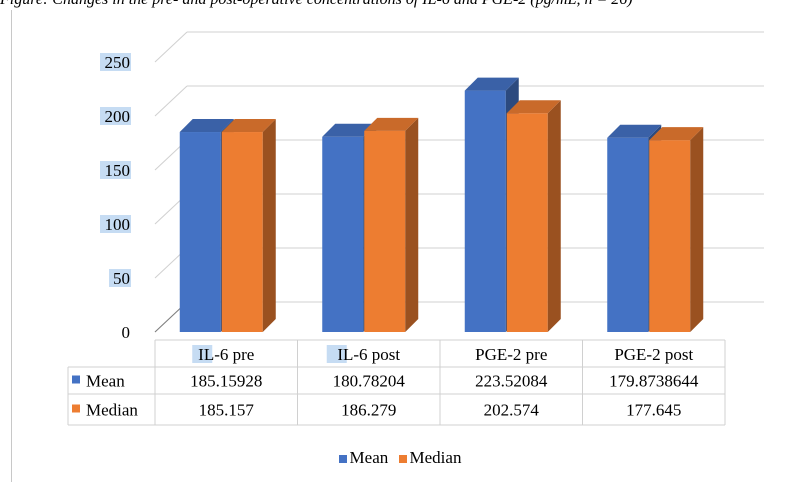 This screenshot has width=794, height=482. I want to click on y-tick-label: 50, so click(121, 278).